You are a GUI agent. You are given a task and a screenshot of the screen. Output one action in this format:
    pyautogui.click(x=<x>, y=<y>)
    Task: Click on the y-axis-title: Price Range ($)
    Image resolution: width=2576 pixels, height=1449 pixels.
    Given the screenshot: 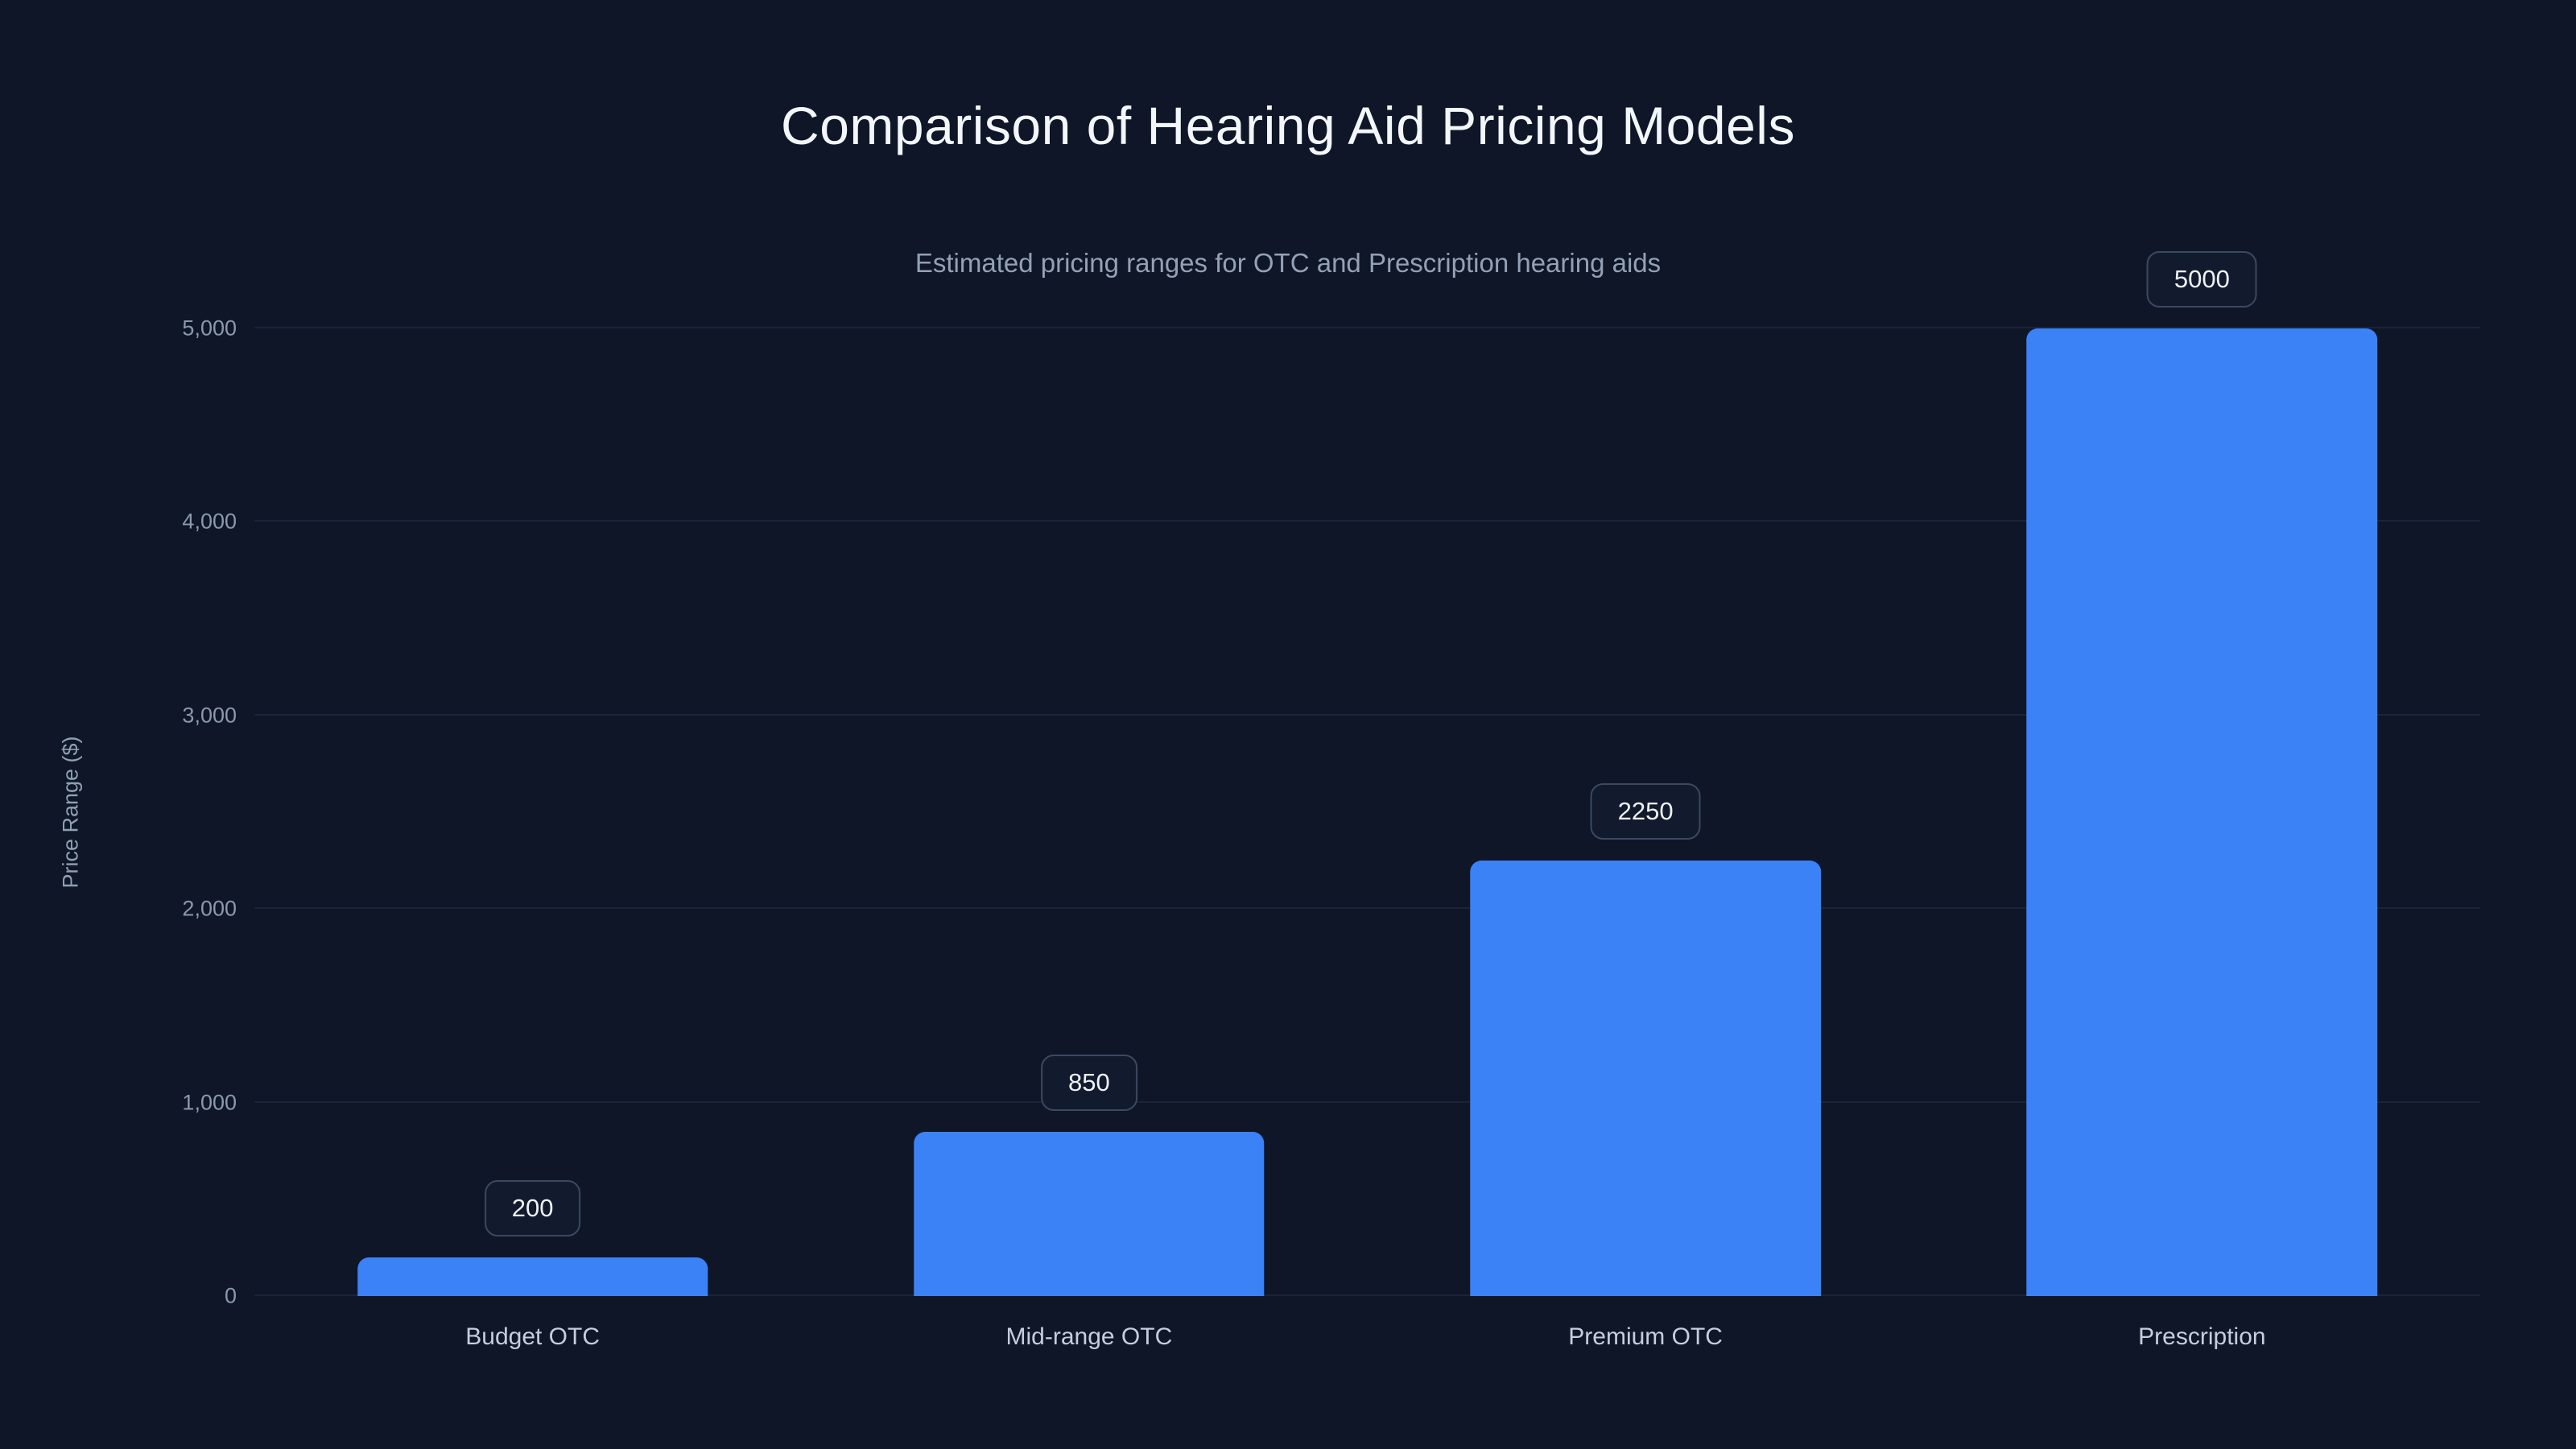 What is the action you would take?
    pyautogui.click(x=70, y=812)
    